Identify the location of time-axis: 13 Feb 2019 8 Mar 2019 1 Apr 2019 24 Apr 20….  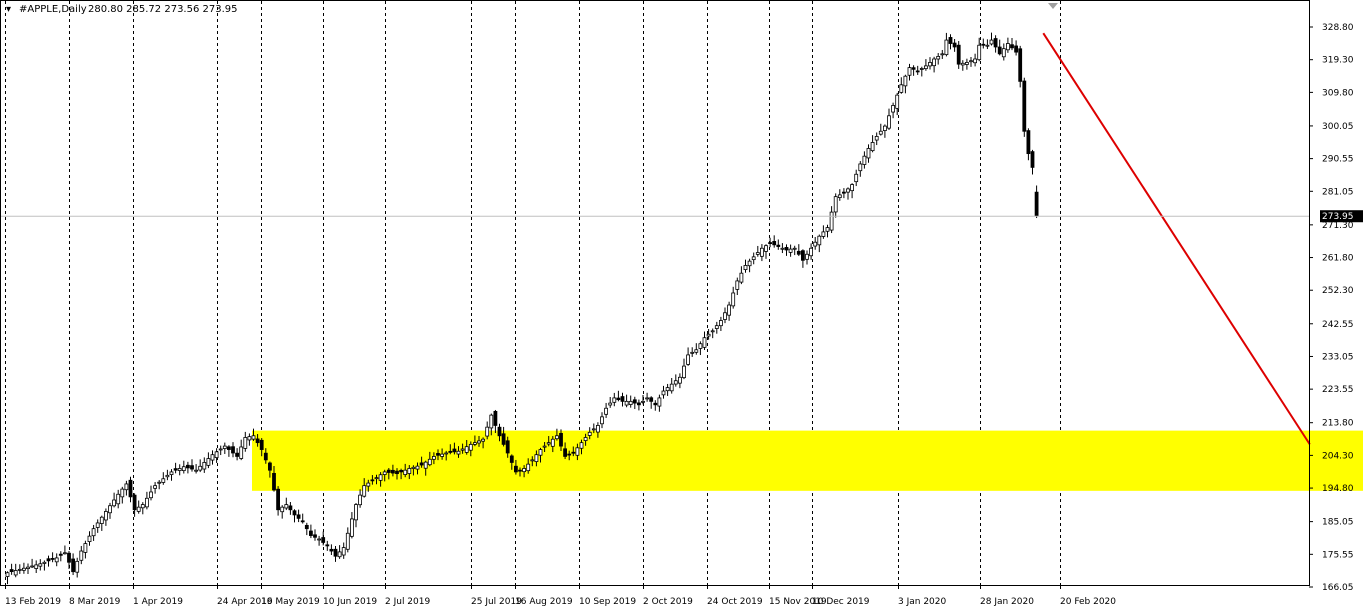
(560, 596).